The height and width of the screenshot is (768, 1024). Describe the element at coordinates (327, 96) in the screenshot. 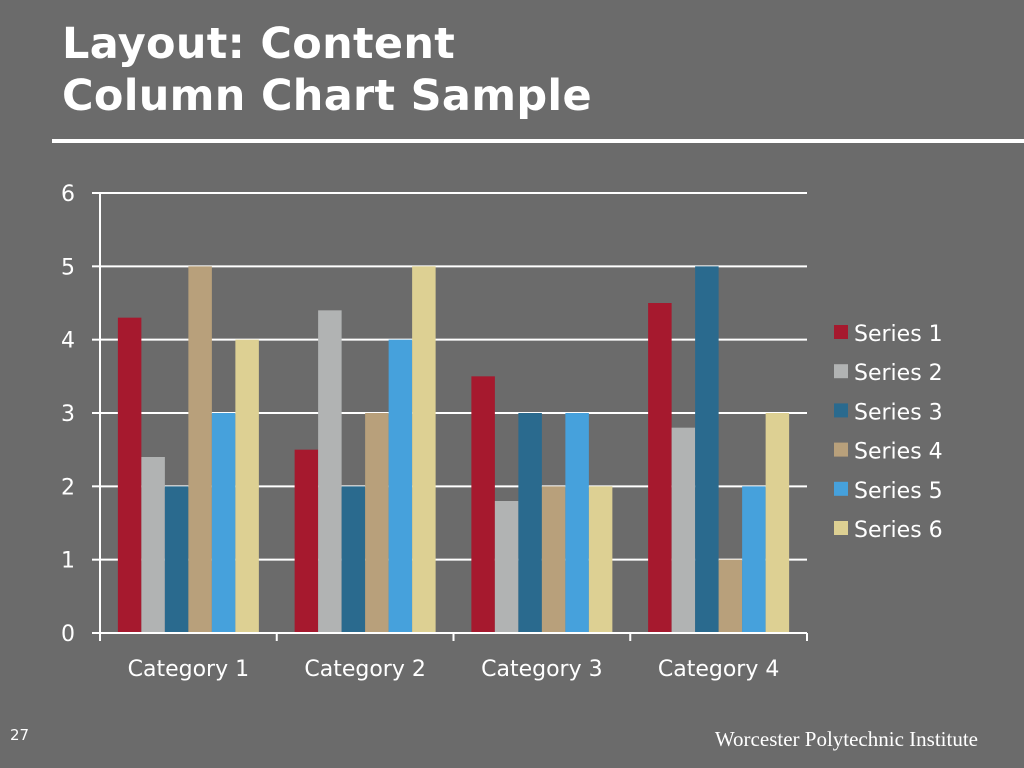

I see `slide-title-line-2: Column Chart Sample` at that location.